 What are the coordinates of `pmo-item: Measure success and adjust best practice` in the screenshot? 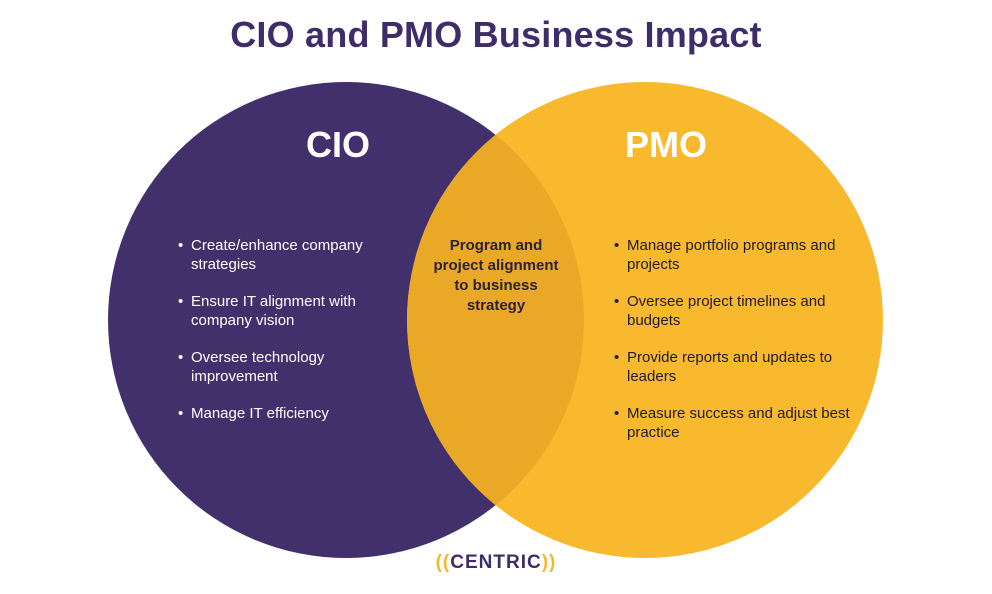 It's located at (734, 423).